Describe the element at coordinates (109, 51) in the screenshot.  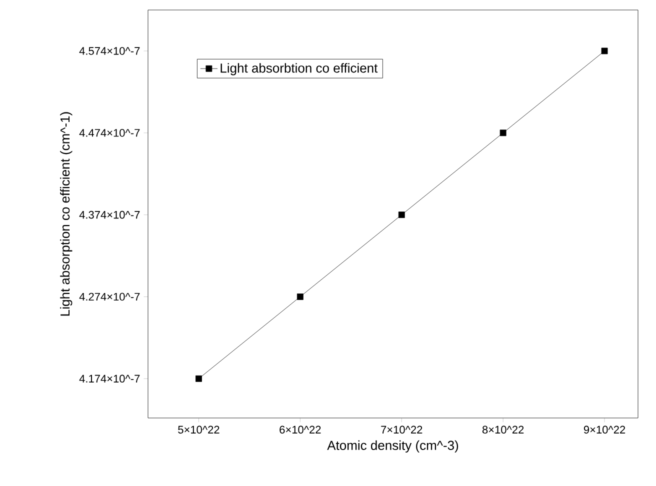
I see `y-tick-label: 4.574×10^-7` at that location.